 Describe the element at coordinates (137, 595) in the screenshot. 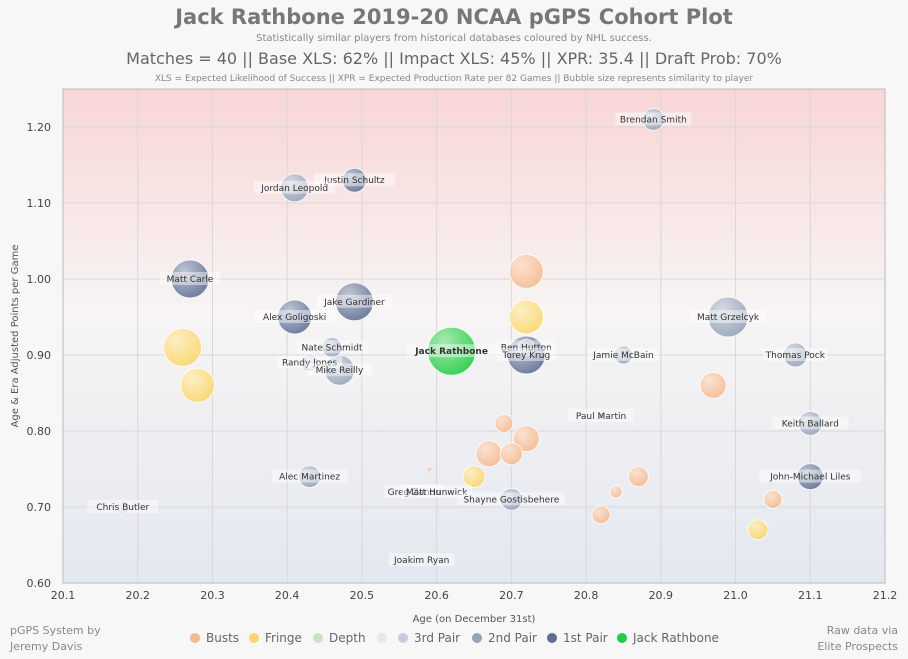

I see `x-tick-label: 20.2` at that location.